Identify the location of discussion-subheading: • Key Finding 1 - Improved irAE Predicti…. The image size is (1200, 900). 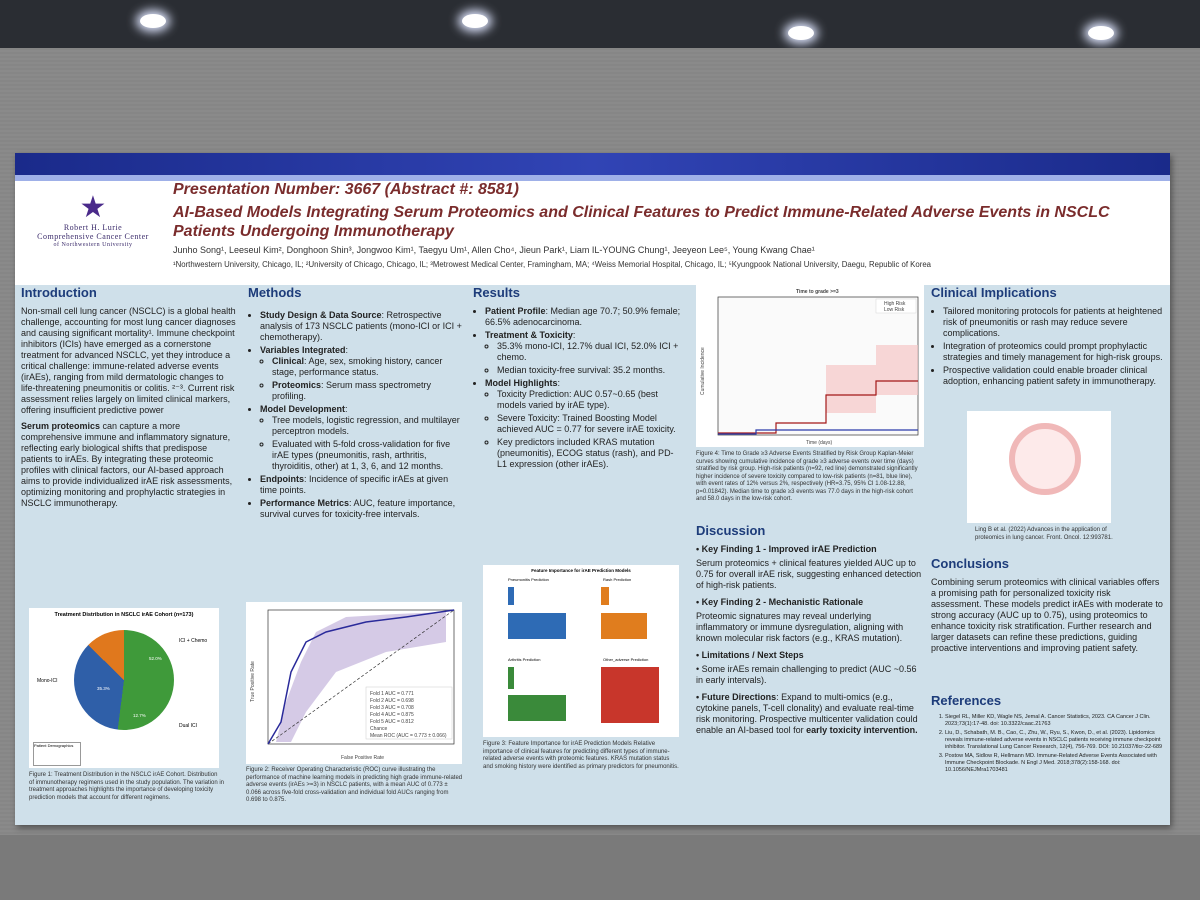
(786, 549).